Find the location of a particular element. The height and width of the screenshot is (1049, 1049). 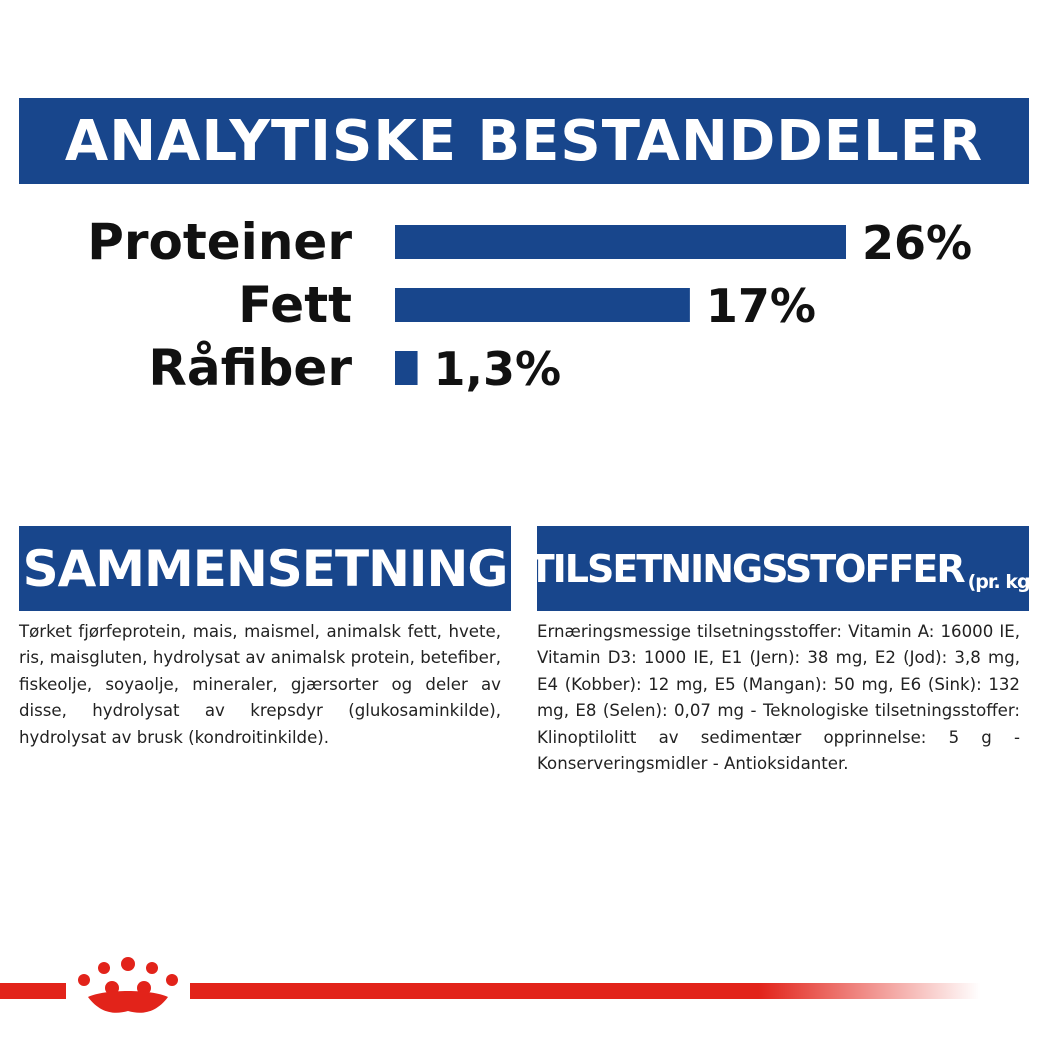

additives-title-suffix: (pr. kg) is located at coordinates (998, 582).